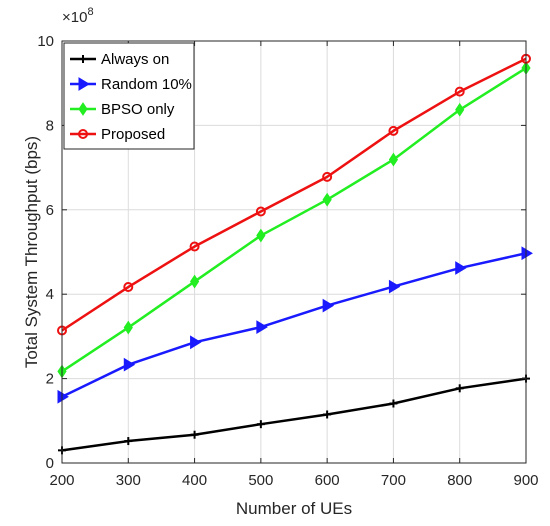 The height and width of the screenshot is (526, 550). I want to click on legend-item: Random 10%, so click(131, 84).